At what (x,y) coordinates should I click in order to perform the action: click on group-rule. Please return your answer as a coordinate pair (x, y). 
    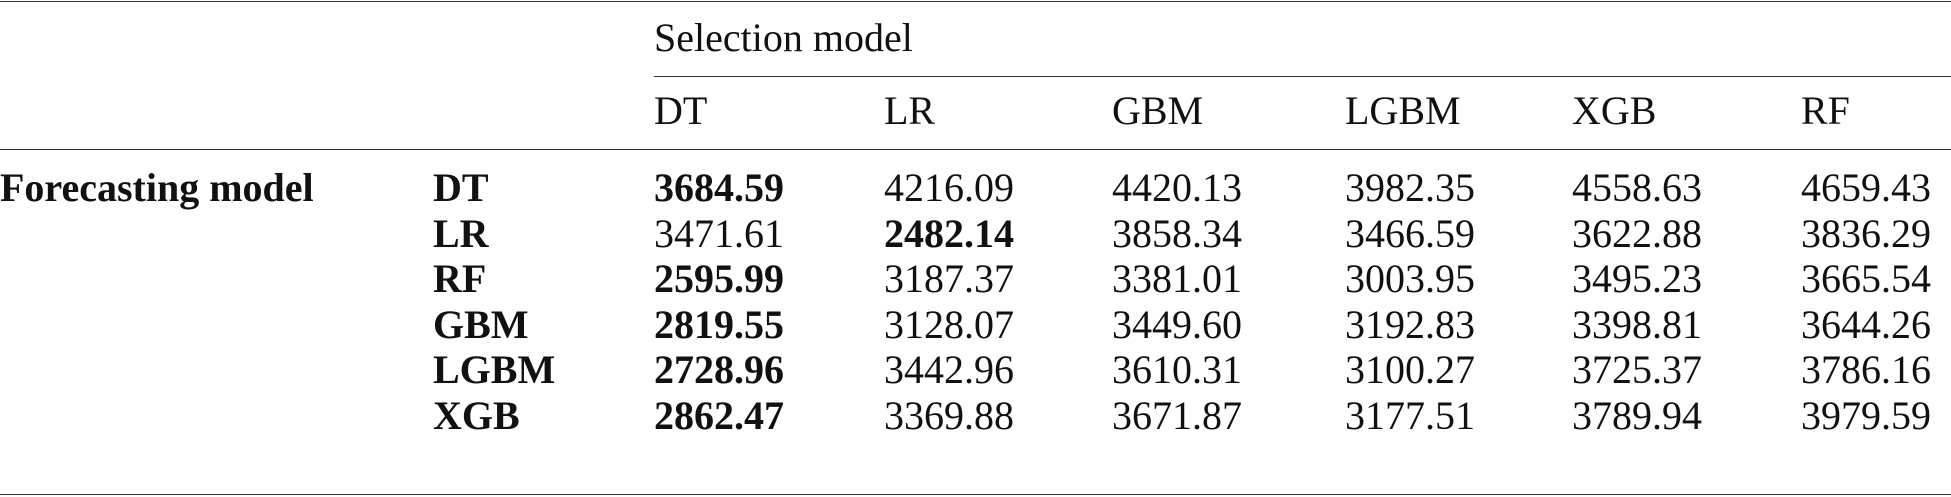
    Looking at the image, I should click on (1302, 76).